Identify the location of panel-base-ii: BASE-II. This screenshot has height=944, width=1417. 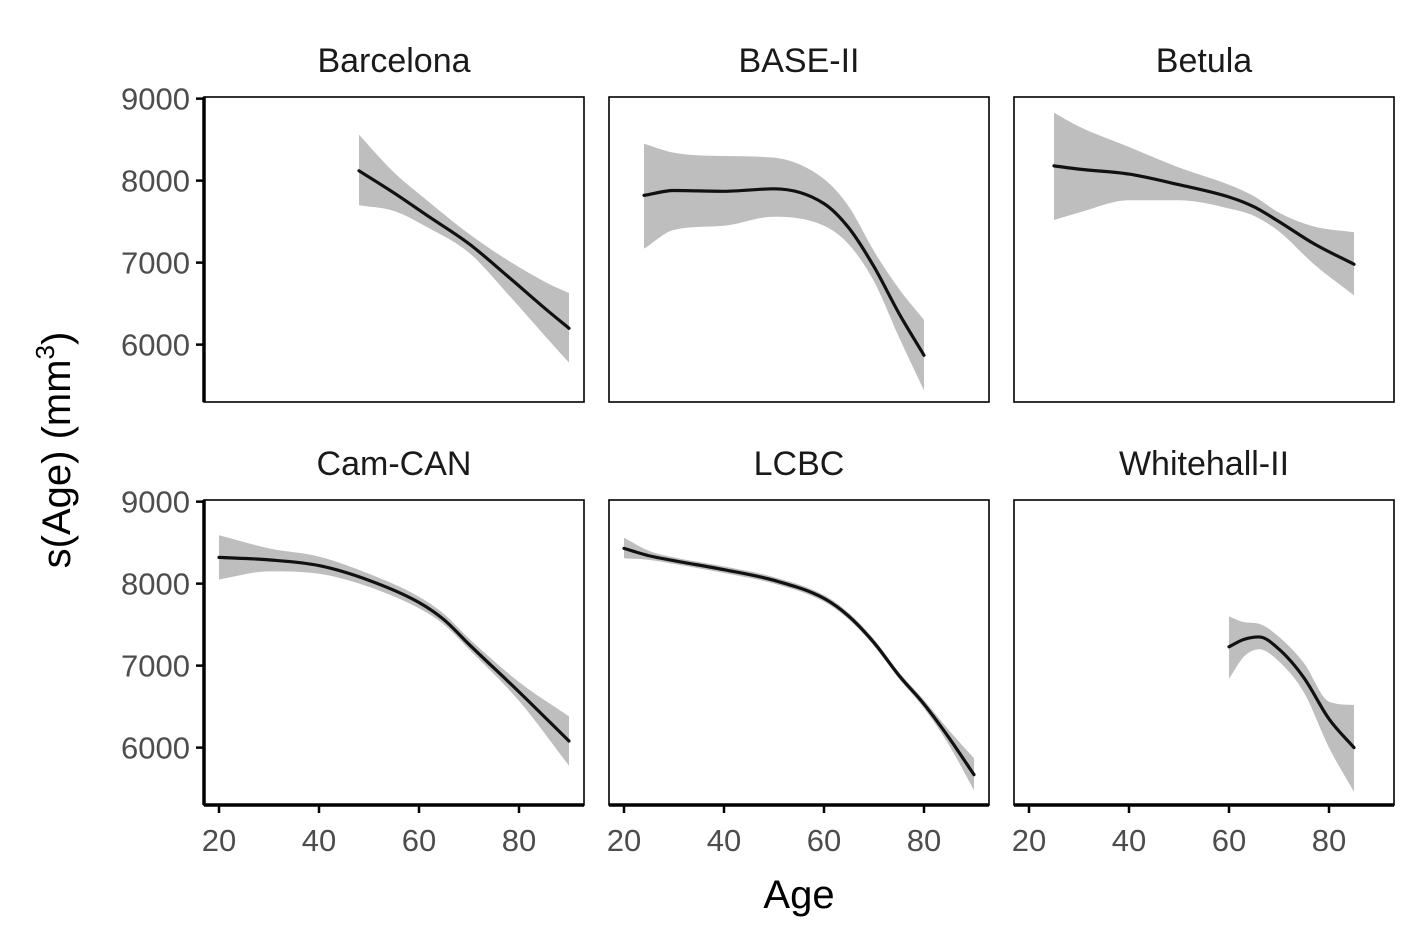
(799, 222).